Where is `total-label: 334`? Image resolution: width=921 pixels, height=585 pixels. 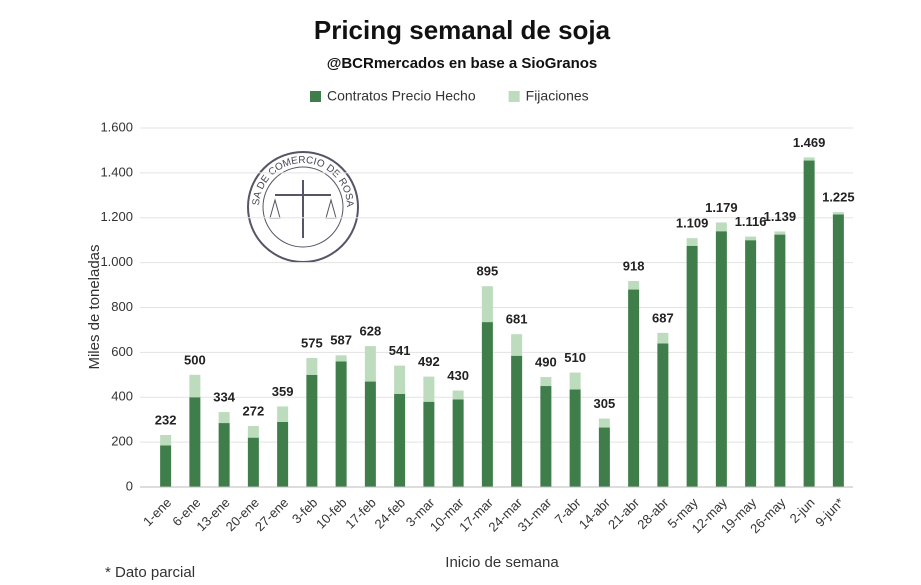 total-label: 334 is located at coordinates (224, 396).